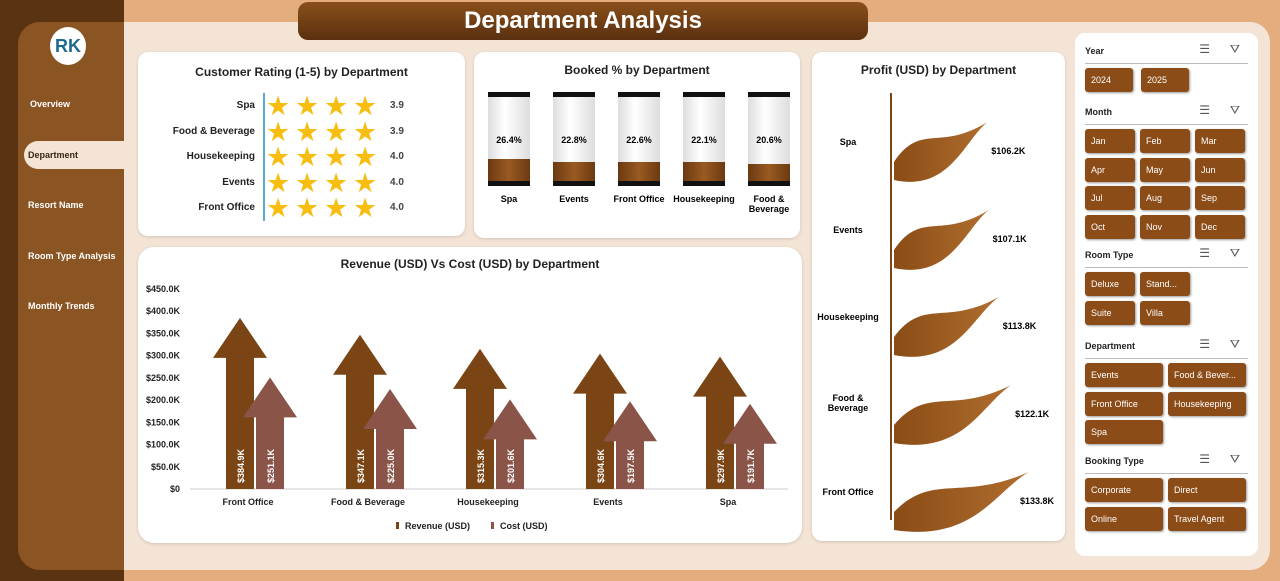 The width and height of the screenshot is (1280, 581). What do you see at coordinates (938, 70) in the screenshot?
I see `profit-title: Profit (USD) by Department` at bounding box center [938, 70].